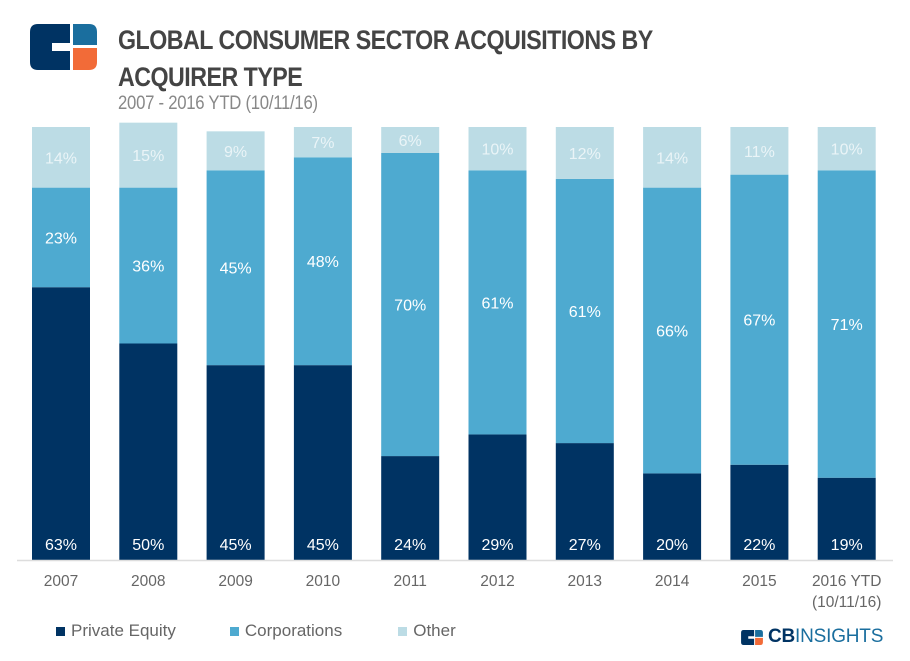  Describe the element at coordinates (759, 512) in the screenshot. I see `bar-private-equity-2015` at that location.